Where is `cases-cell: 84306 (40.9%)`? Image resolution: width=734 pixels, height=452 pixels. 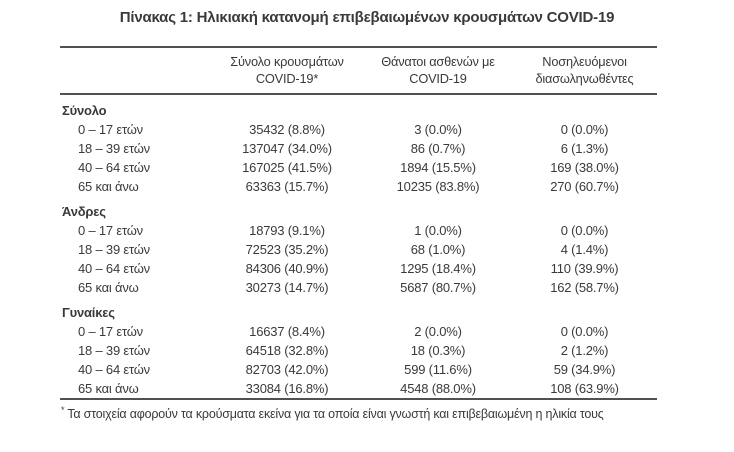 cases-cell: 84306 (40.9%) is located at coordinates (287, 268).